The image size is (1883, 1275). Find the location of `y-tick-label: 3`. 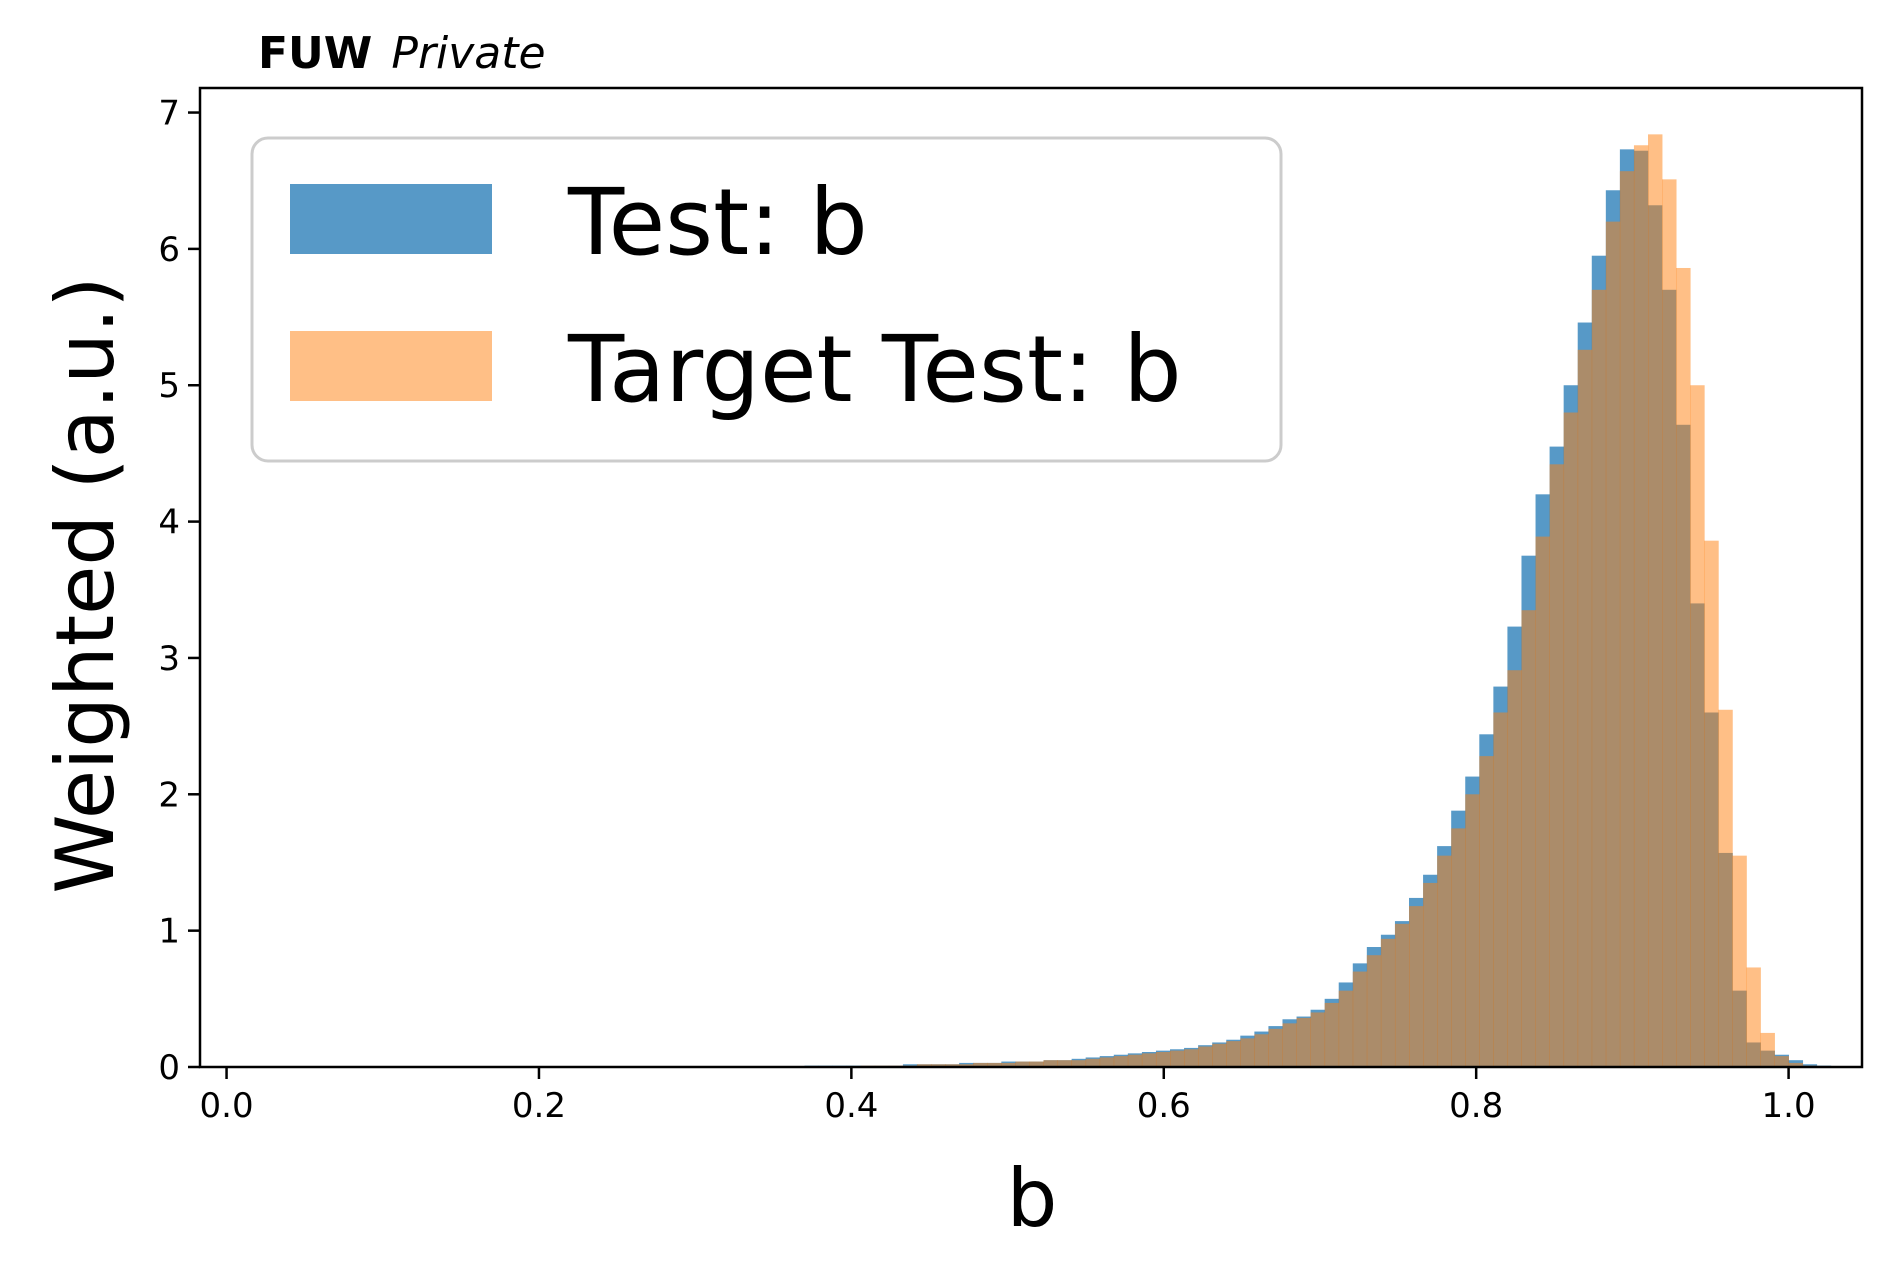

y-tick-label: 3 is located at coordinates (169, 659).